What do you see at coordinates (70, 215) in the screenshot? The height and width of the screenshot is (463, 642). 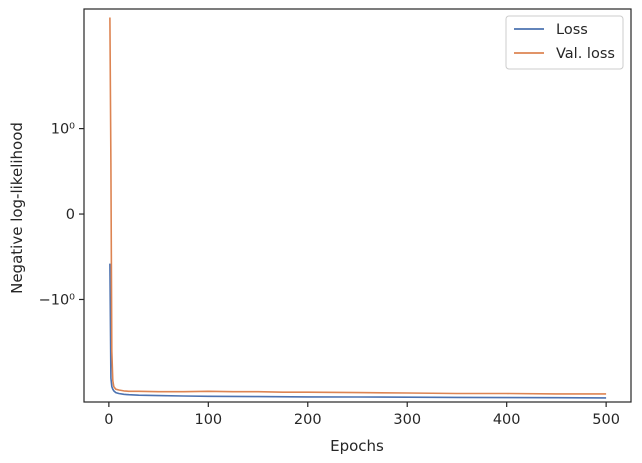 I see `y-tick-label: 0` at bounding box center [70, 215].